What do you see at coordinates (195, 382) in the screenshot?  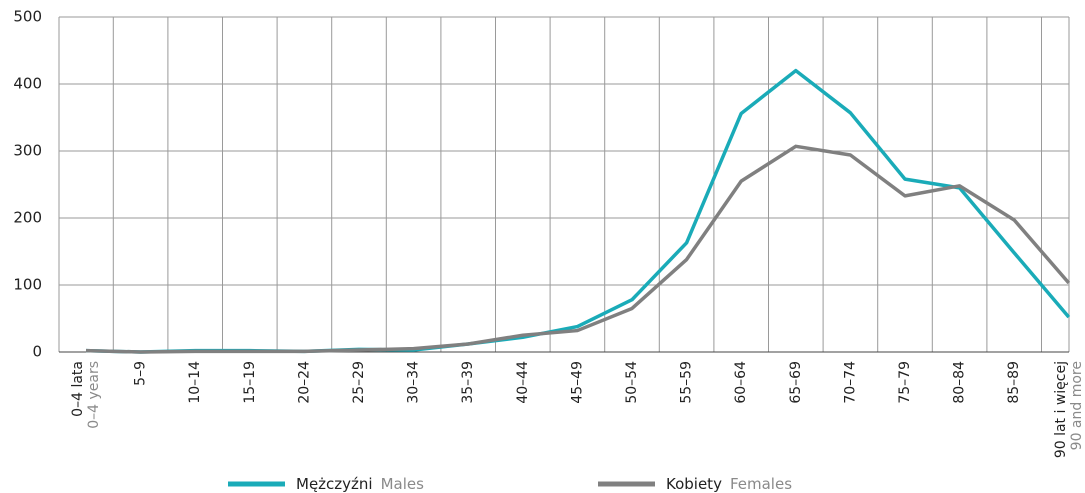 I see `x-tick-label: 10–14` at bounding box center [195, 382].